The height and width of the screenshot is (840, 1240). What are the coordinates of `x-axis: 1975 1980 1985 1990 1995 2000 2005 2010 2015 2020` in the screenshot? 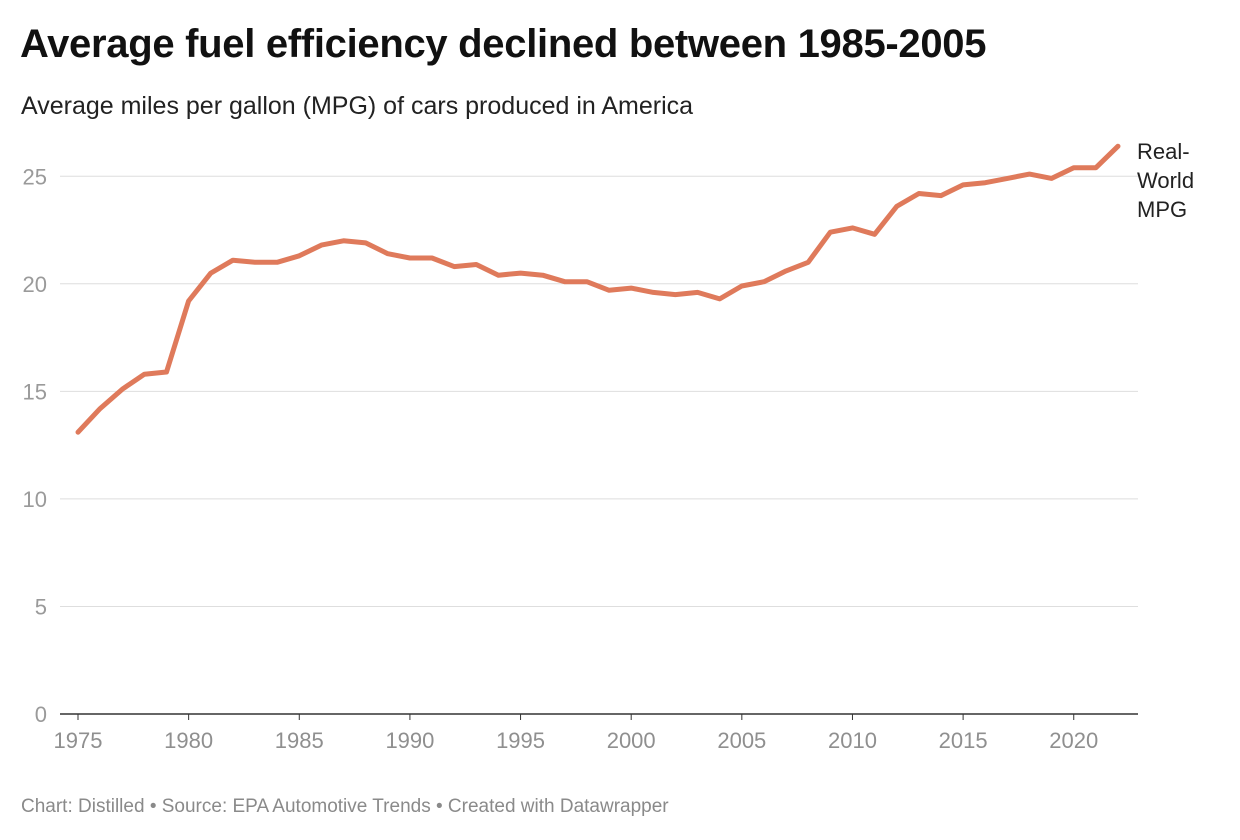 It's located at (596, 733).